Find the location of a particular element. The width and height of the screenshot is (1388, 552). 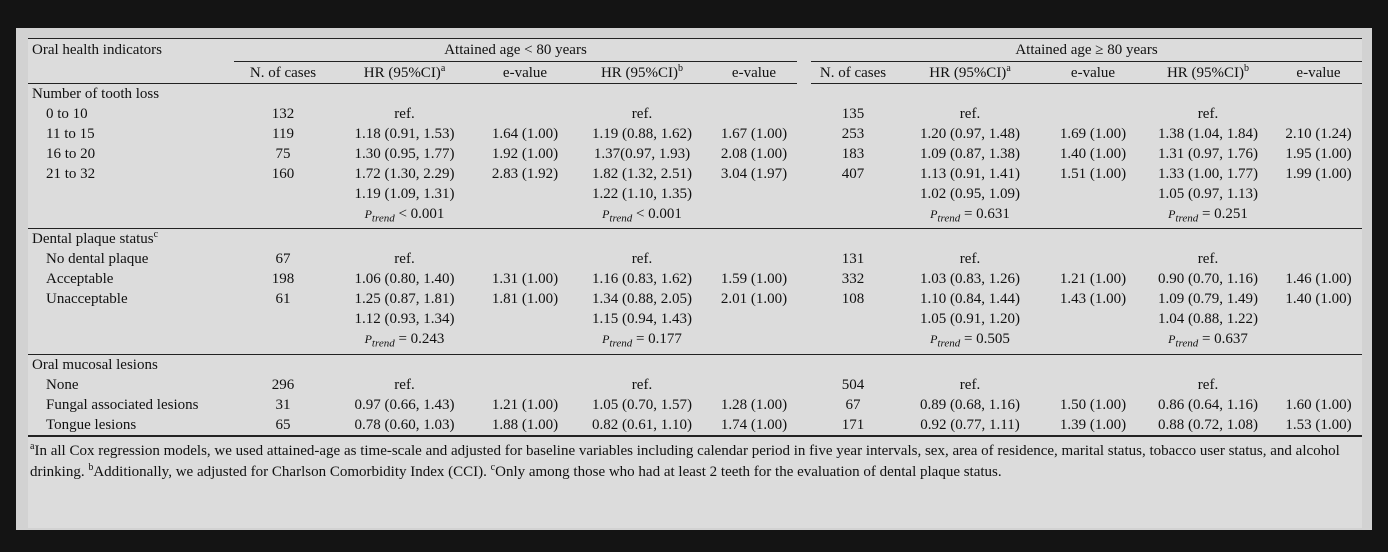

cell-e2b: 1.53 (1.00) is located at coordinates (1318, 425).